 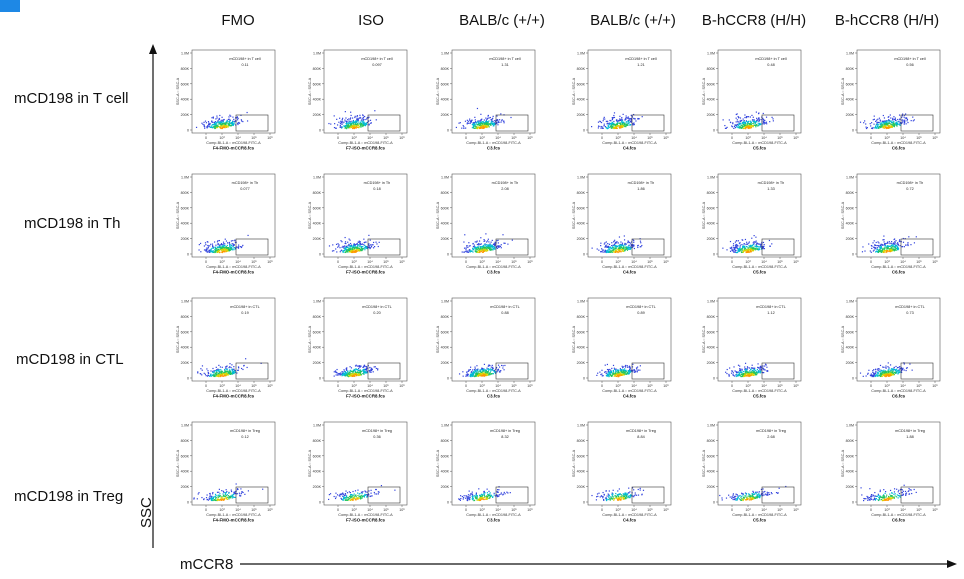 What do you see at coordinates (650, 138) in the screenshot?
I see `x-tick-label: 10⁵` at bounding box center [650, 138].